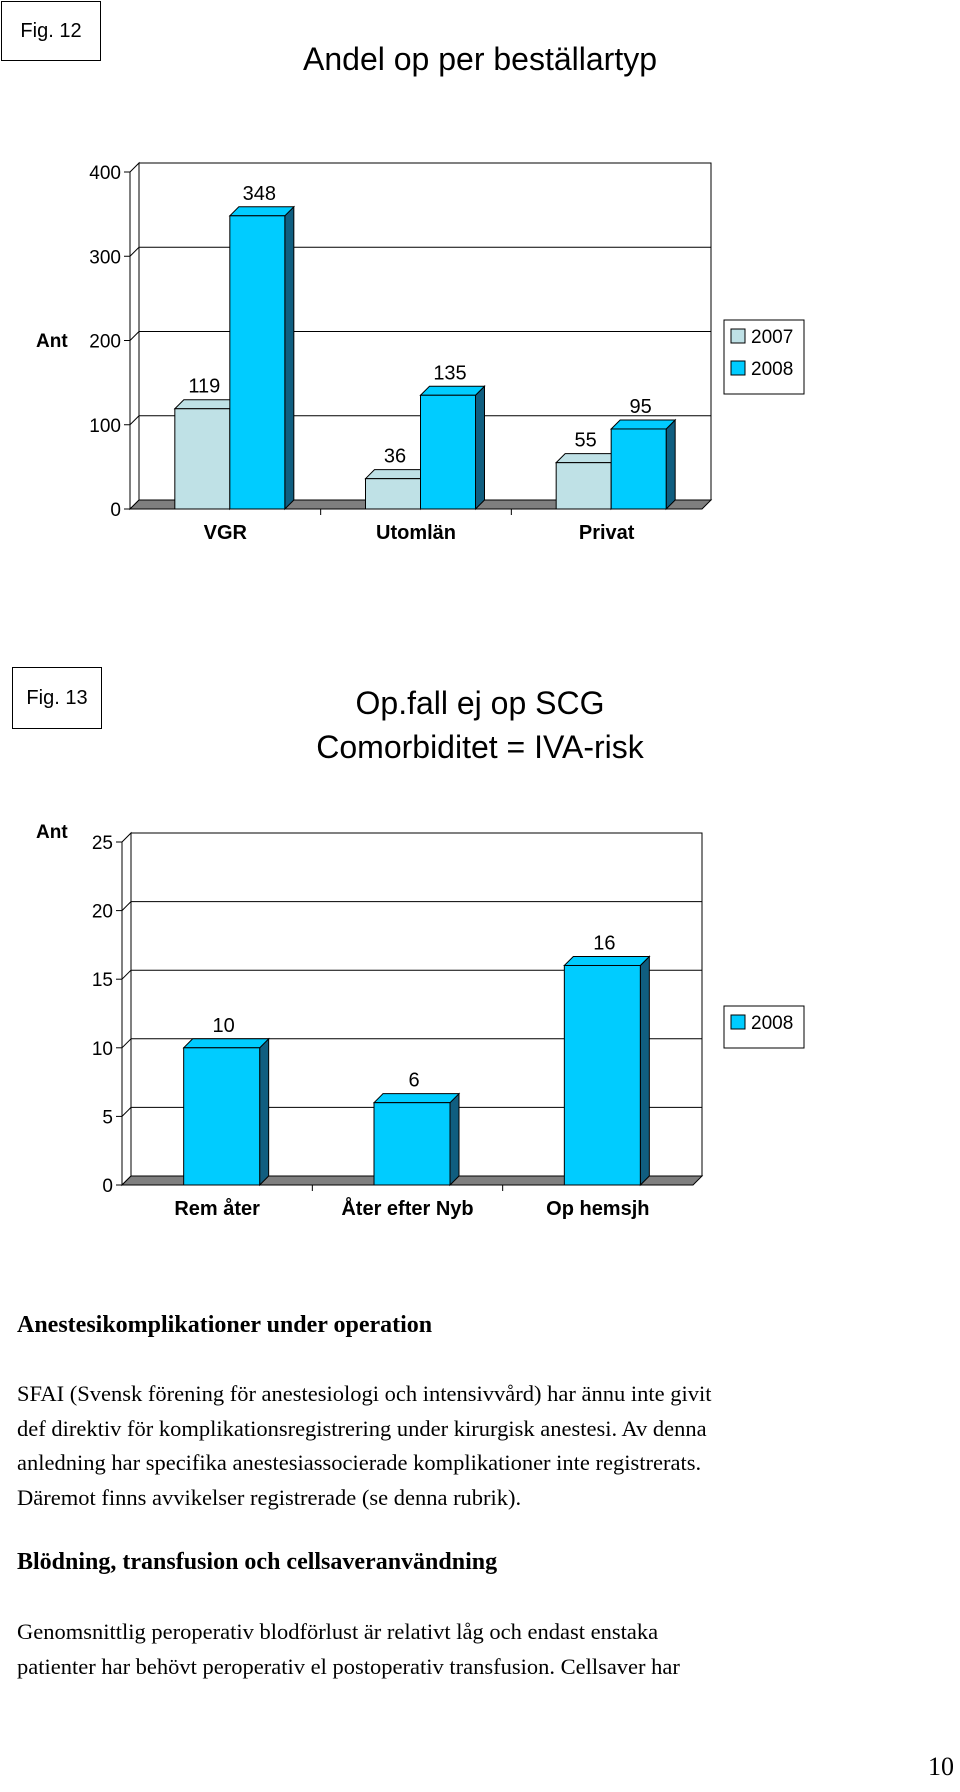  What do you see at coordinates (102, 843) in the screenshot?
I see `y-tick-label: 25` at bounding box center [102, 843].